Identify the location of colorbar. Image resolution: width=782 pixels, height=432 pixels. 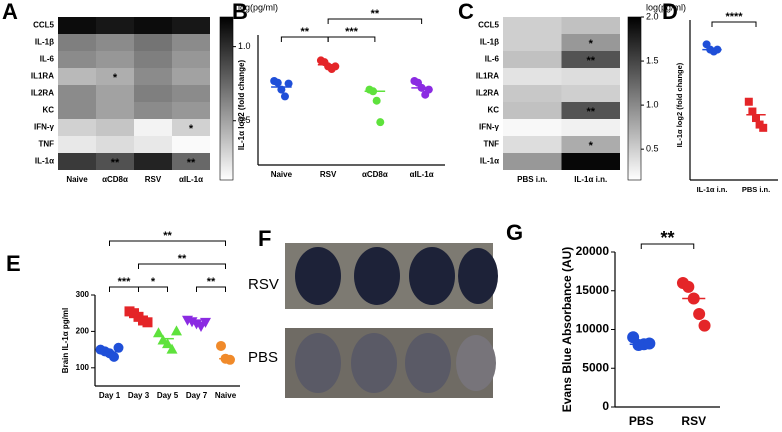
(226, 98).